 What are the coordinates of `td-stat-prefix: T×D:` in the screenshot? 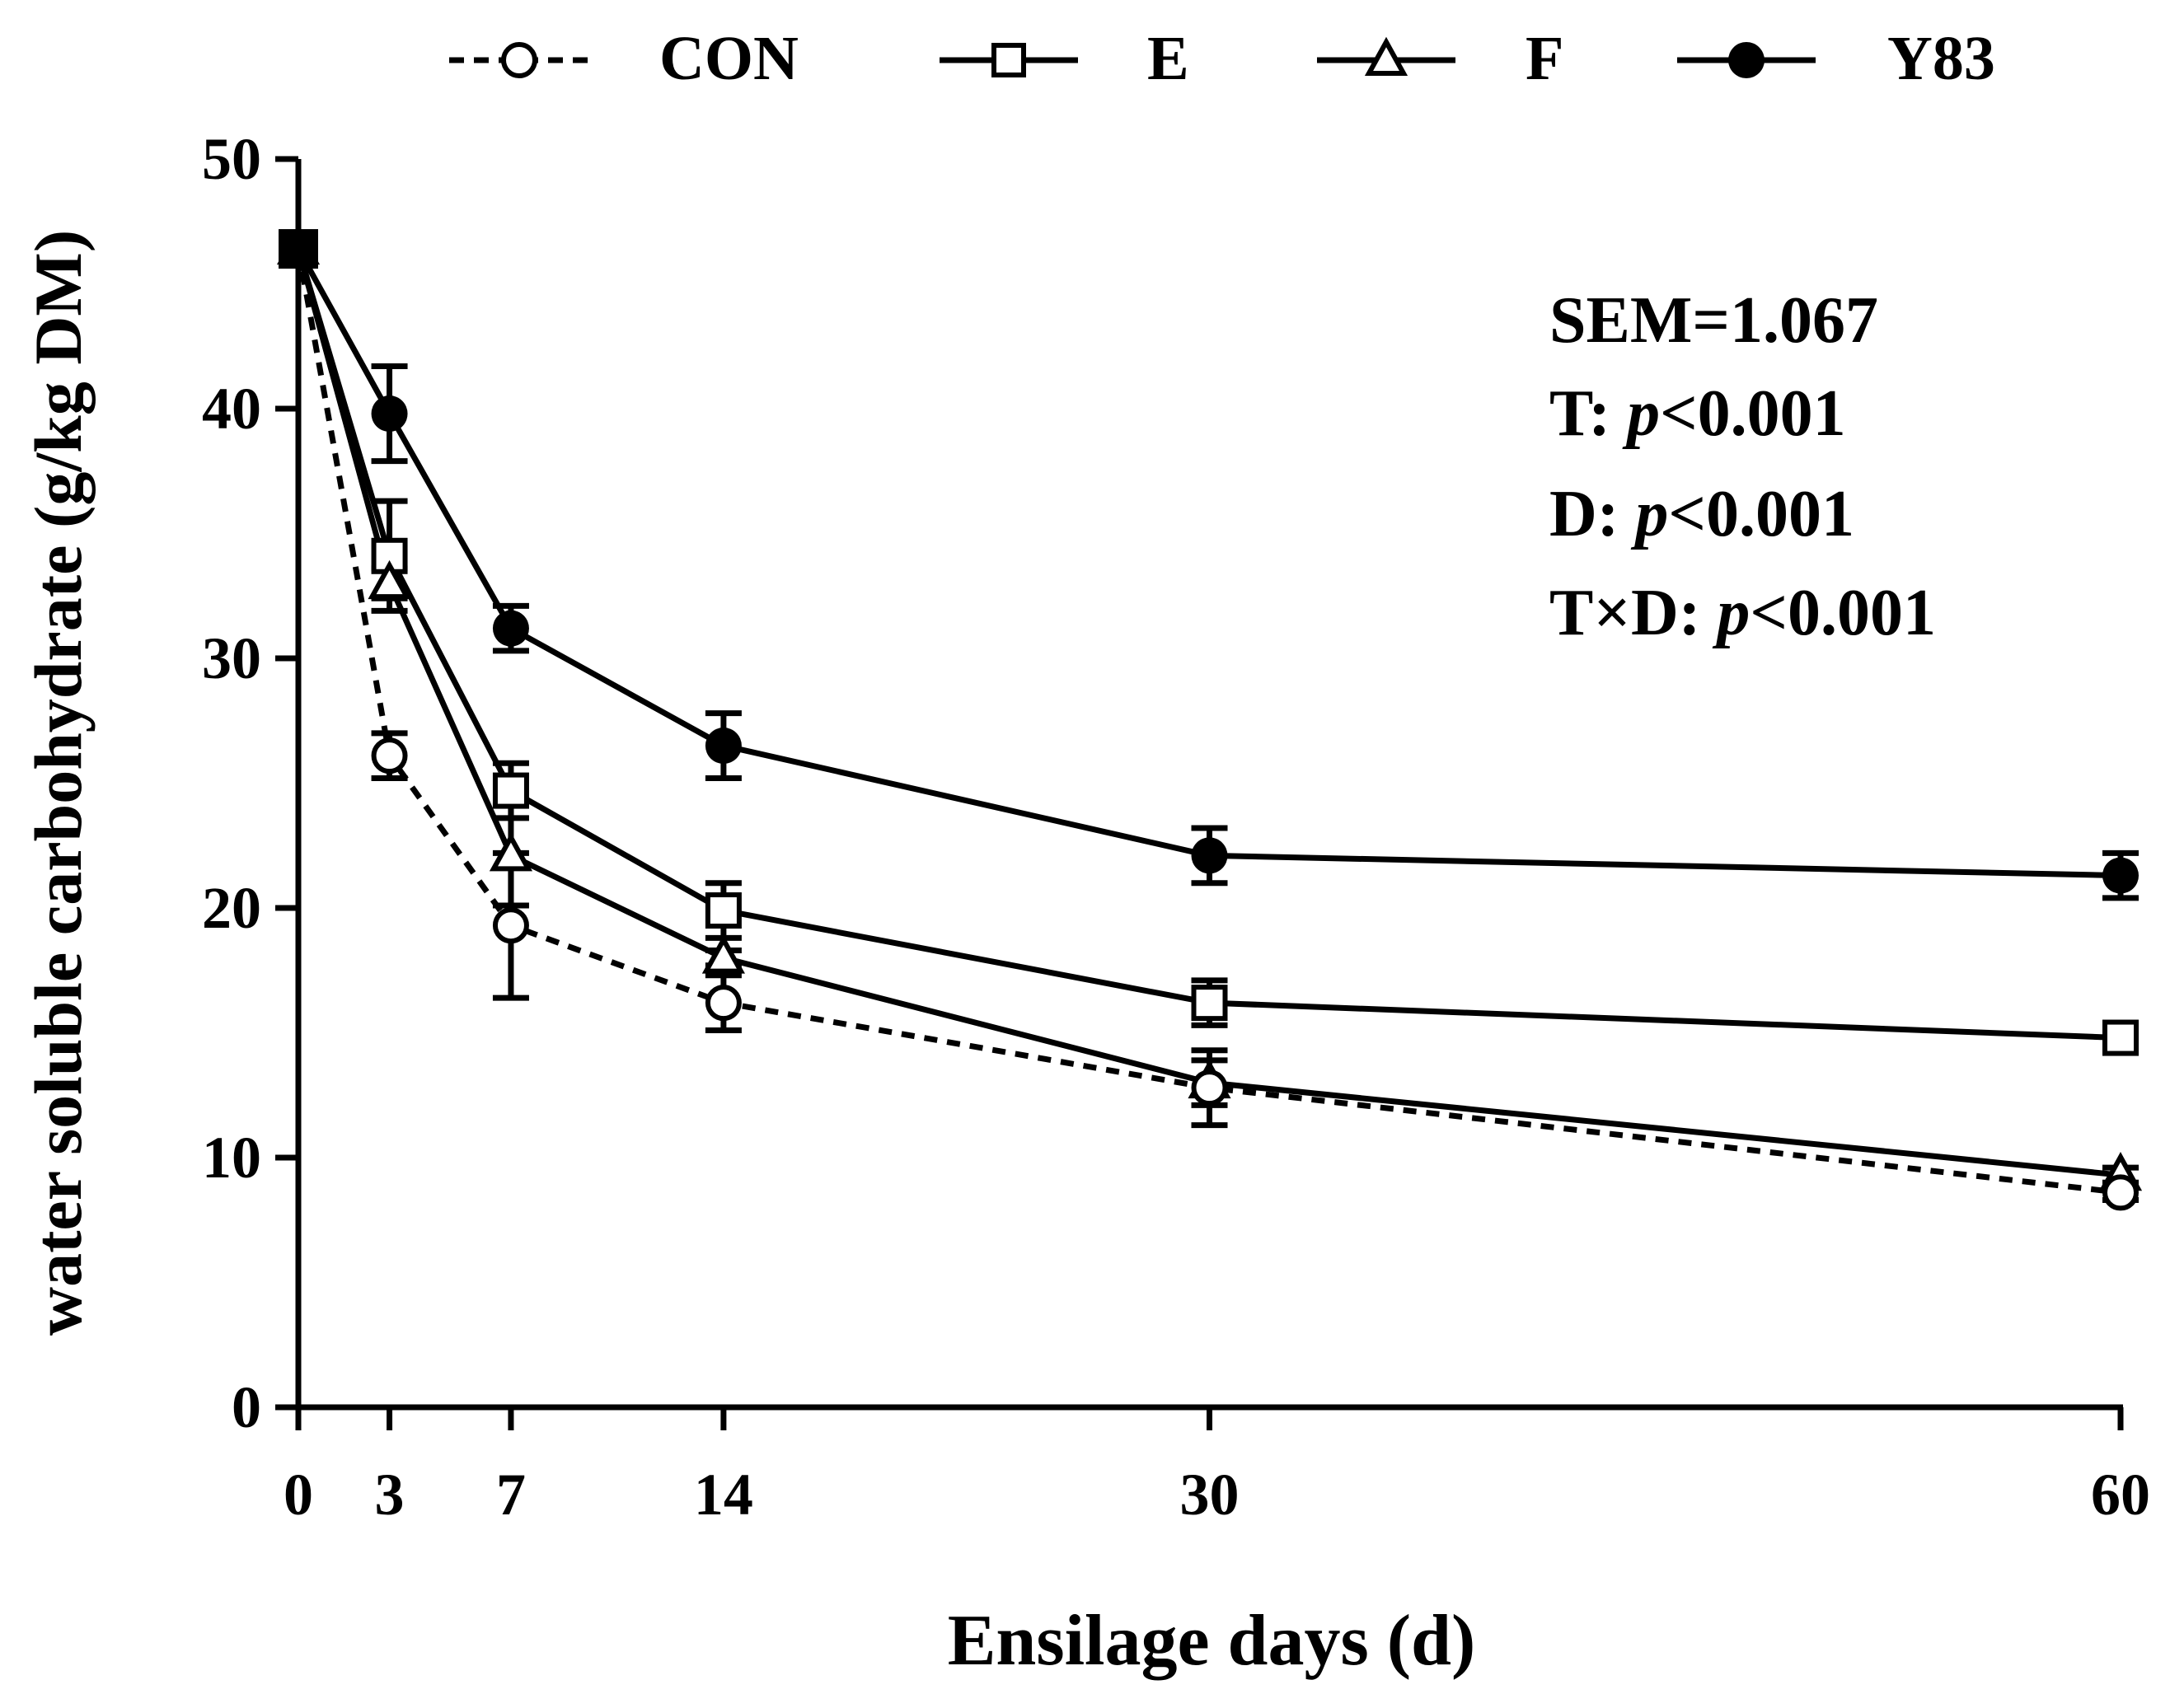 It's located at (1633, 613).